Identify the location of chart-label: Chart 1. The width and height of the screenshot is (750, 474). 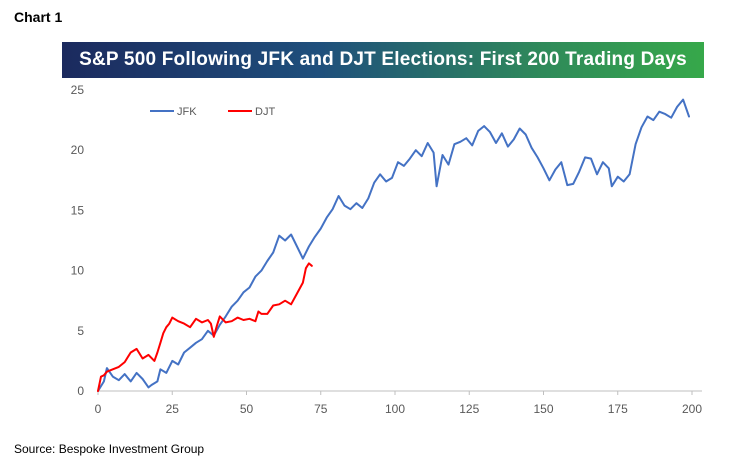
(38, 17).